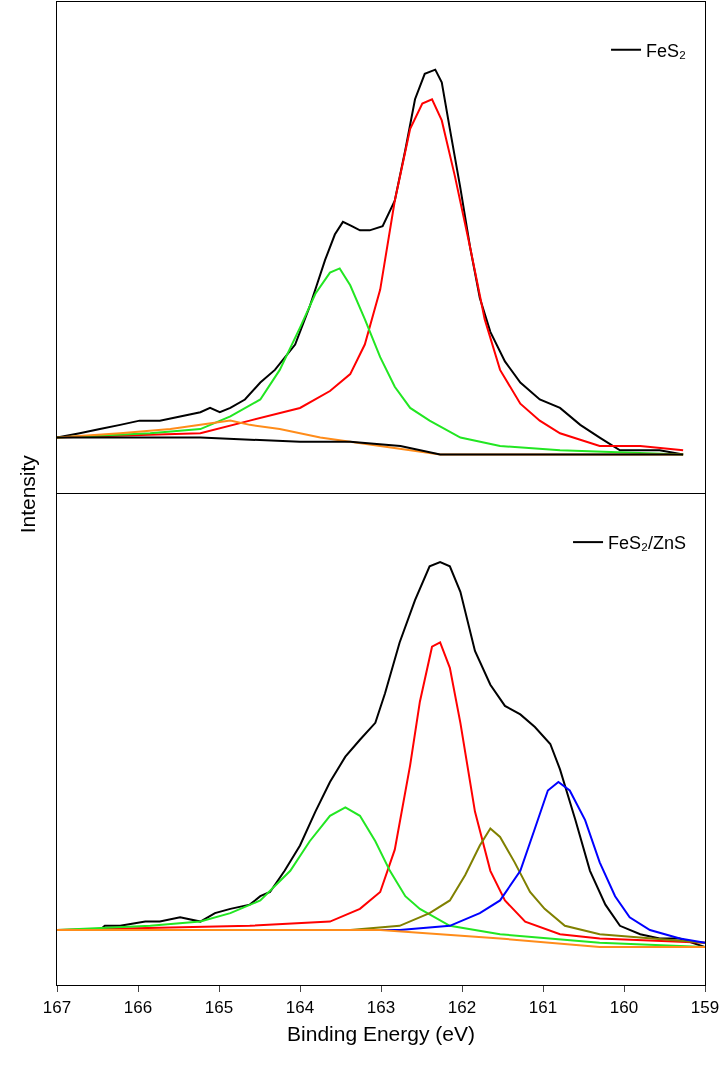  Describe the element at coordinates (57, 1007) in the screenshot. I see `x-tick-label: 167` at that location.